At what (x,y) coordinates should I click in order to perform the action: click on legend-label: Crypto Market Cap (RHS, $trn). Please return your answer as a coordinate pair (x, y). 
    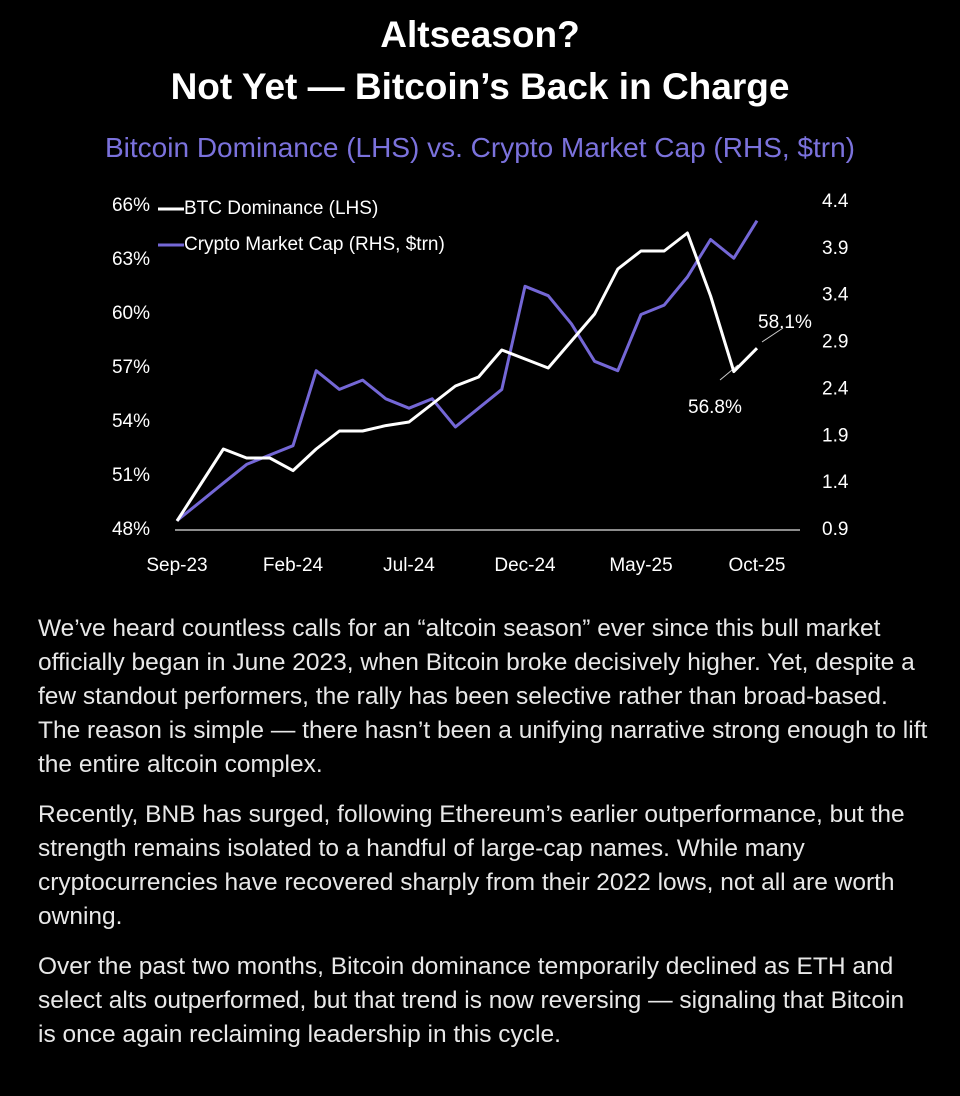
    Looking at the image, I should click on (314, 244).